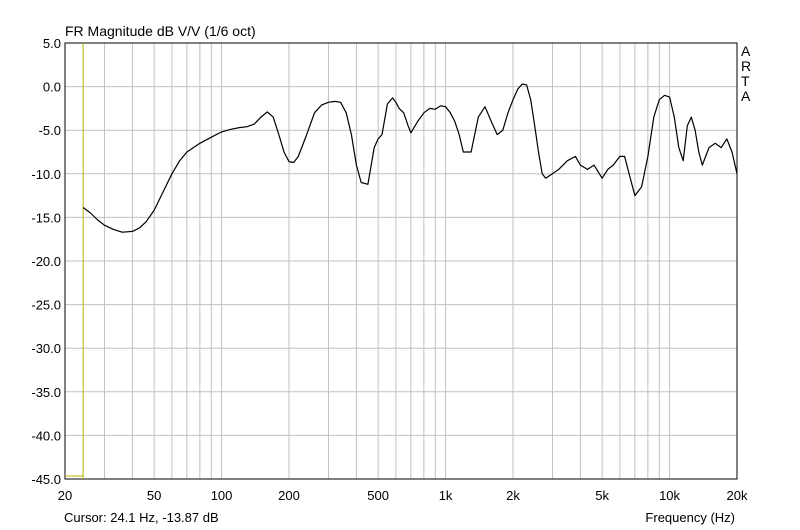  Describe the element at coordinates (289, 495) in the screenshot. I see `x-tick-label: 200` at that location.